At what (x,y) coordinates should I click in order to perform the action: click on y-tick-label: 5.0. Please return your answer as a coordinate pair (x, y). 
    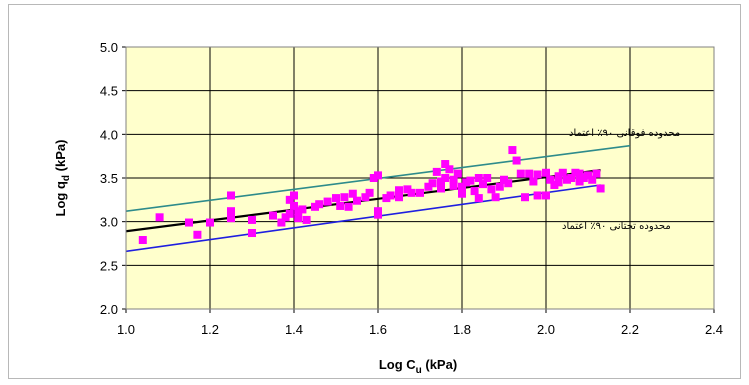
    Looking at the image, I should click on (109, 47).